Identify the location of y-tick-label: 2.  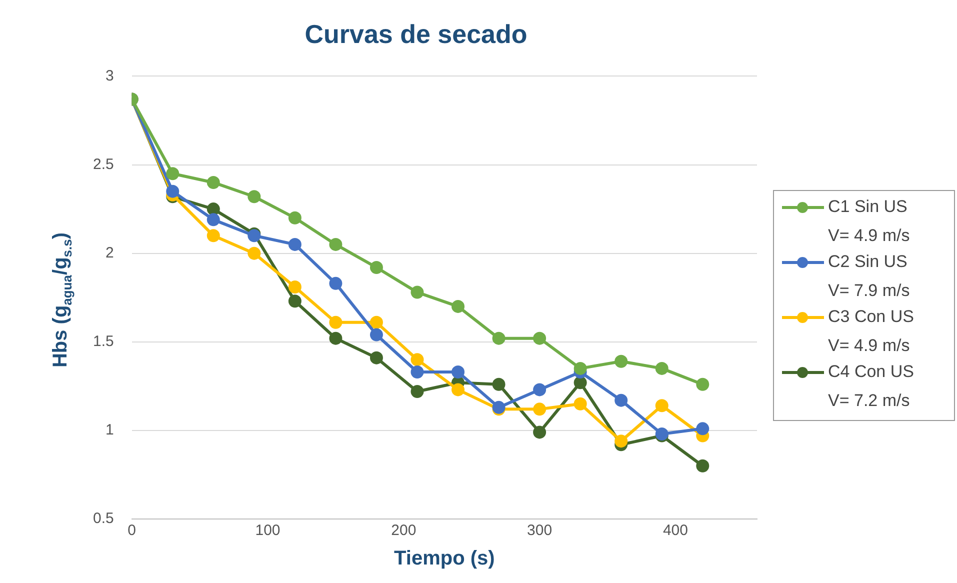
(110, 253).